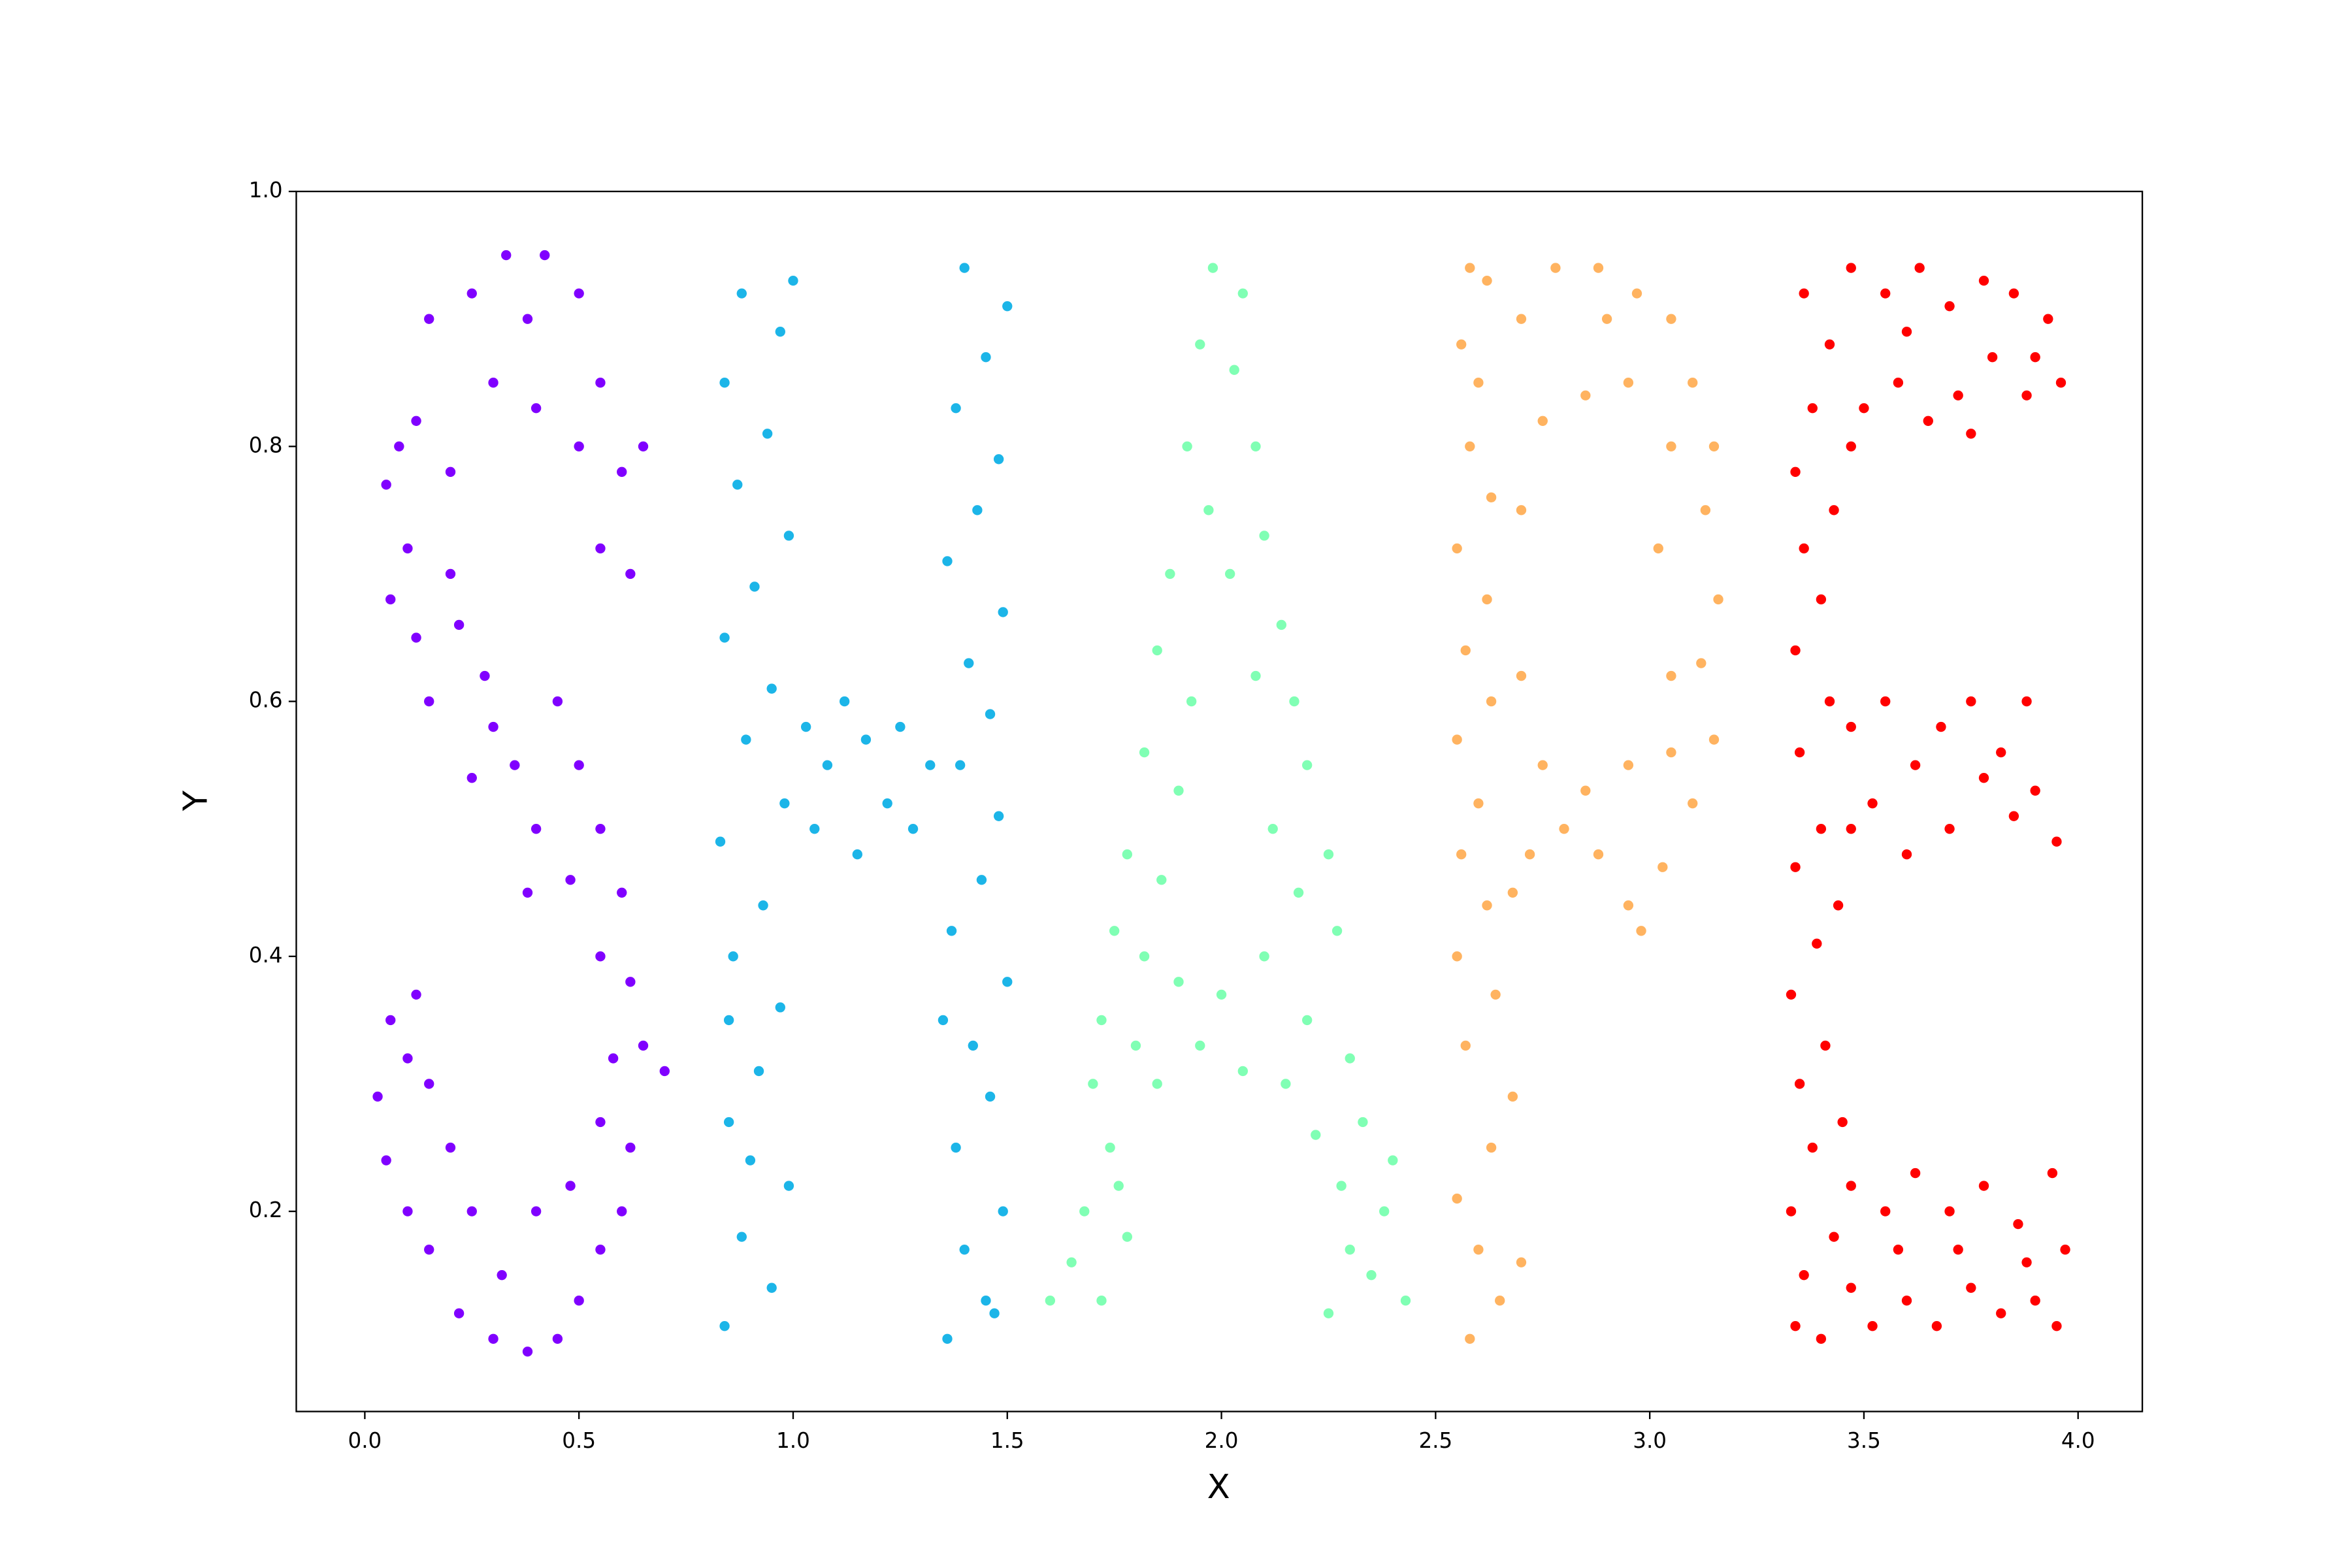 The width and height of the screenshot is (2352, 1568). Describe the element at coordinates (2078, 1440) in the screenshot. I see `x-tick-label: 4.0` at that location.